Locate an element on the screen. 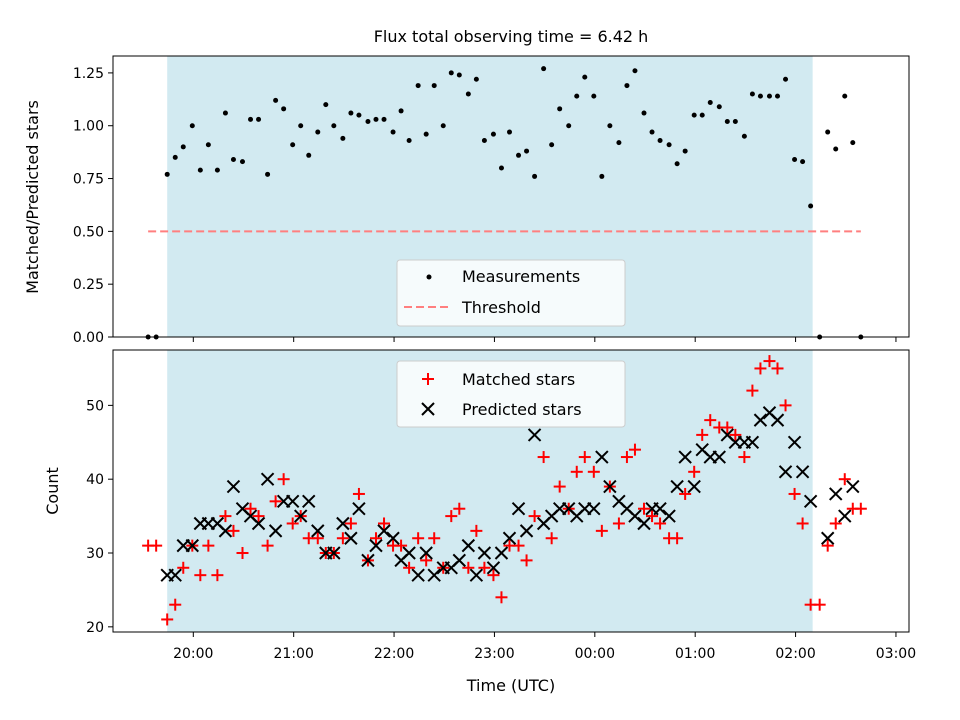 The width and height of the screenshot is (960, 720). legend-measurements-marker is located at coordinates (429, 277).